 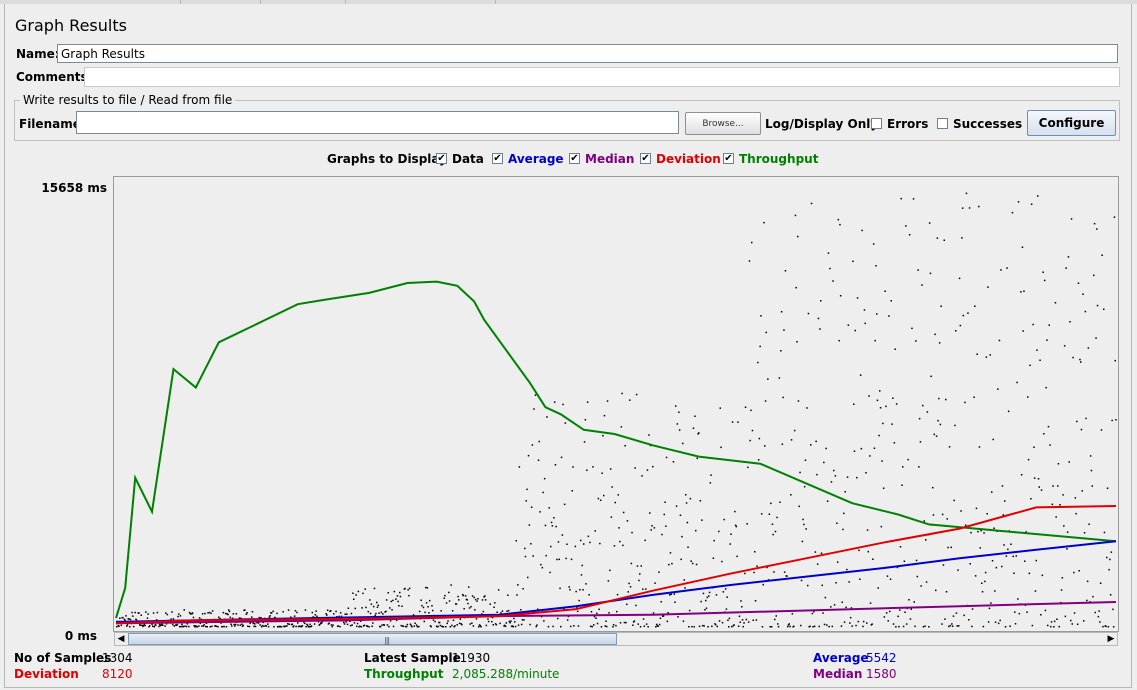 I want to click on throughput-value: 2,085.288/minute, so click(x=506, y=674).